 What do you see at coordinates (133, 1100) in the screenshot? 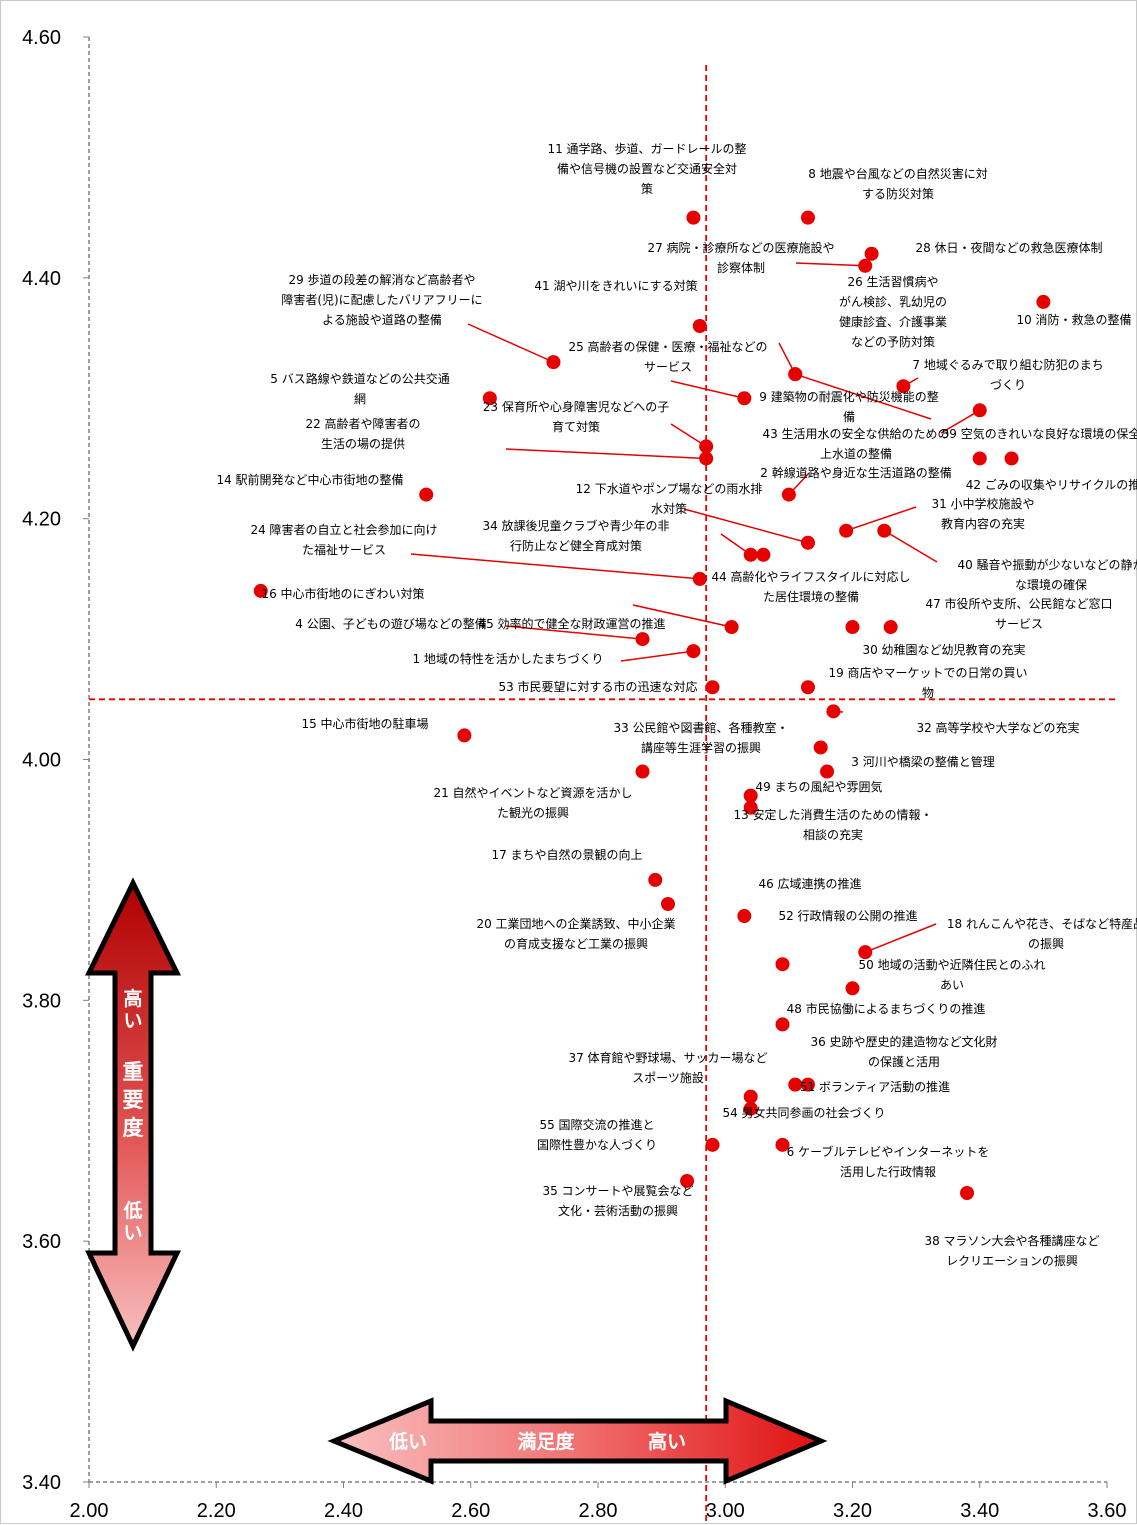
I see `importance-axis-label: 重要度` at bounding box center [133, 1100].